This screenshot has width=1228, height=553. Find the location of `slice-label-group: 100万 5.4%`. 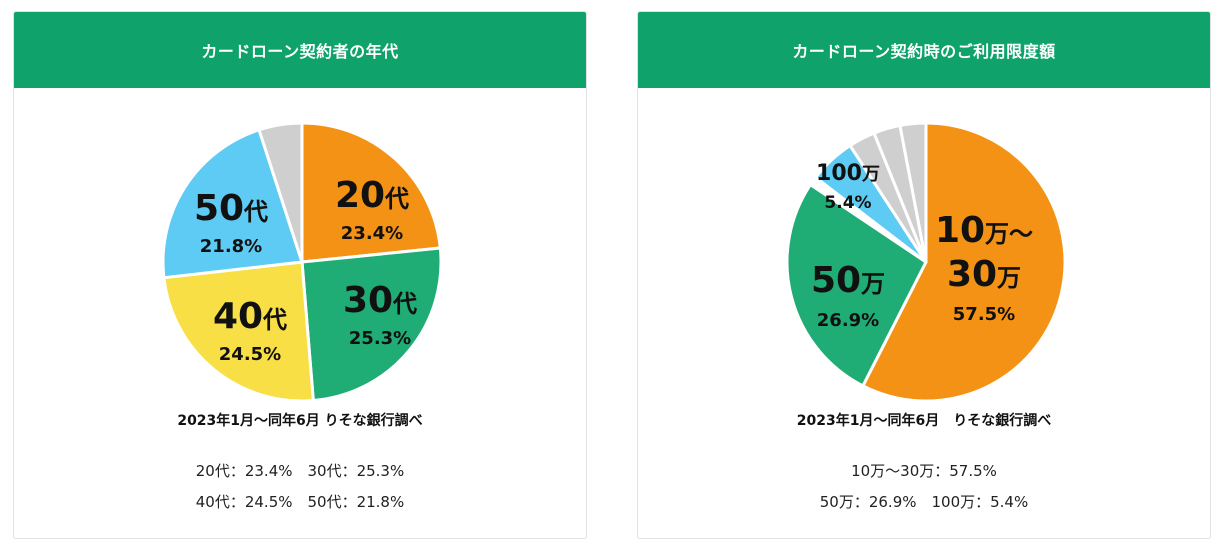

slice-label-group: 100万 5.4% is located at coordinates (848, 187).